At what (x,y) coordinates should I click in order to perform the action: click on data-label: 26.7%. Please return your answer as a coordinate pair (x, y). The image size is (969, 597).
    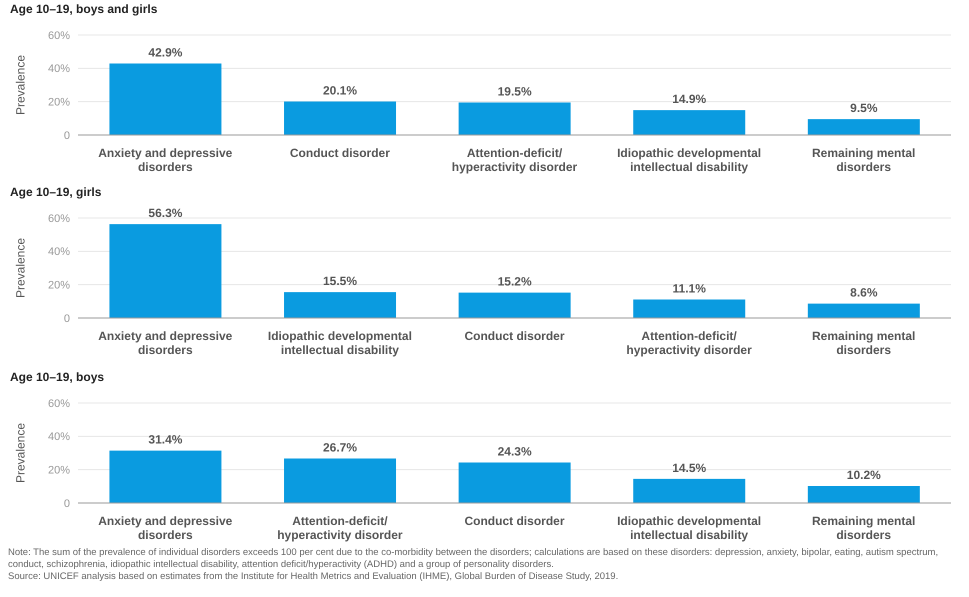
    Looking at the image, I should click on (340, 447).